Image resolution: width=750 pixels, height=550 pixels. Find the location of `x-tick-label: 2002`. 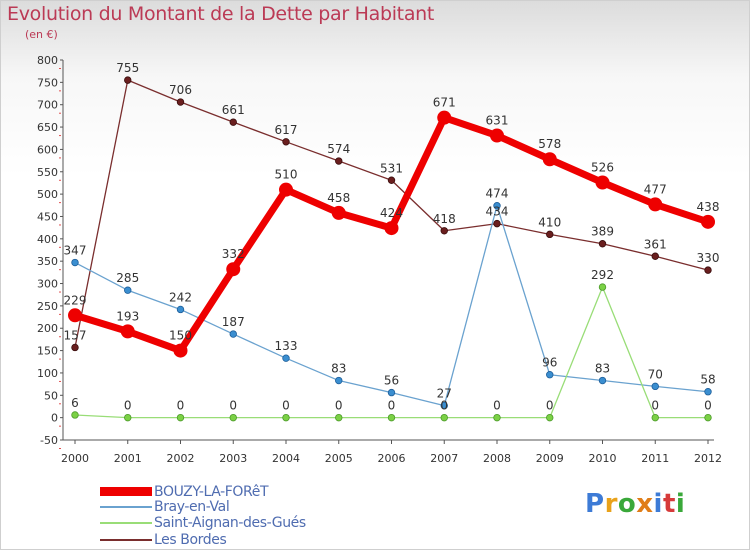

x-tick-label: 2002 is located at coordinates (181, 458).